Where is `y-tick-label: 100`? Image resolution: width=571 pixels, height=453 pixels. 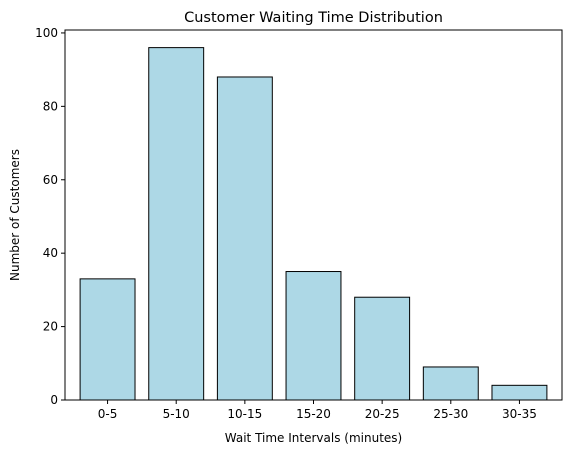
y-tick-label: 100 is located at coordinates (46, 33).